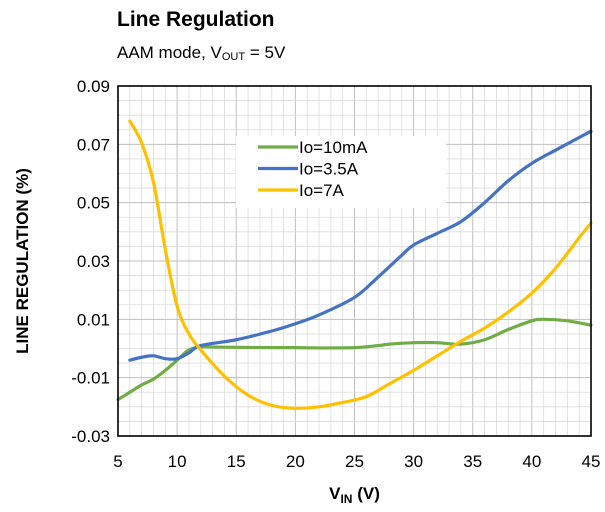  Describe the element at coordinates (90, 378) in the screenshot. I see `y-tick-label: -0.01` at that location.